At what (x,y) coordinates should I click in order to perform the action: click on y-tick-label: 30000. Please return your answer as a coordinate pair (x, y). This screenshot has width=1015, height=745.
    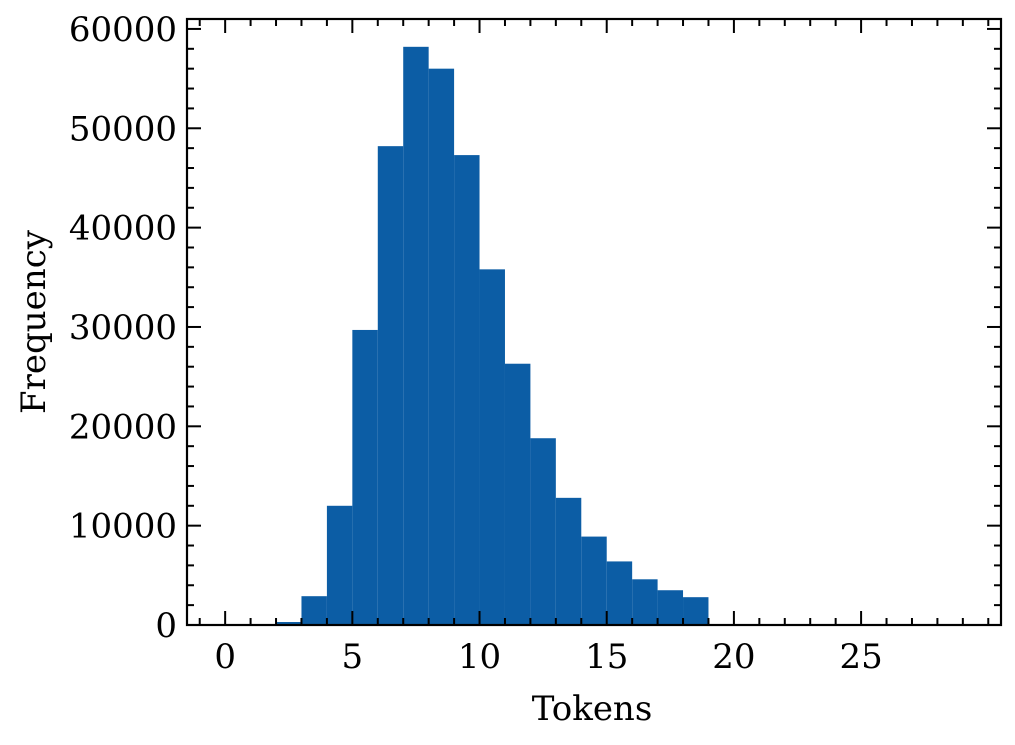
    Looking at the image, I should click on (123, 328).